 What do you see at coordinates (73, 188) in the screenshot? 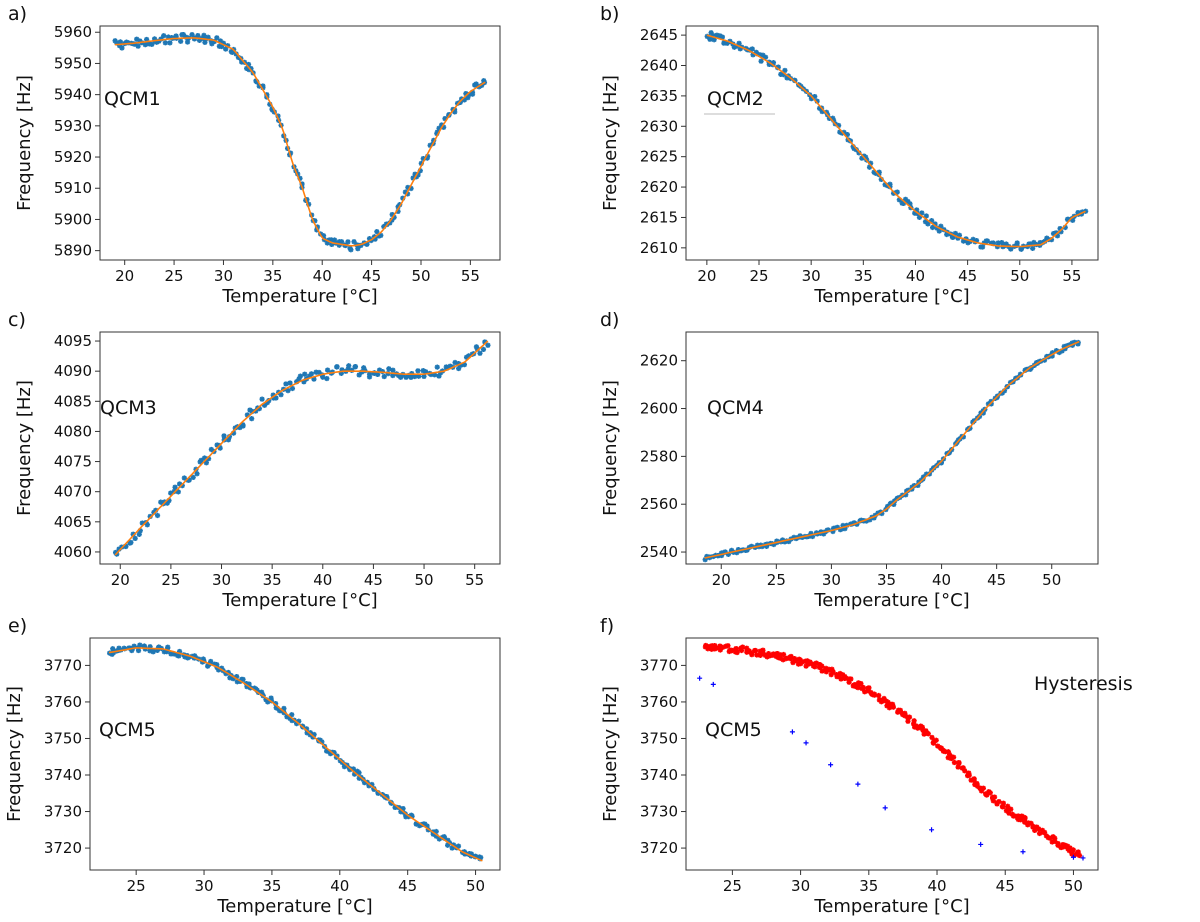
I see `y-tick-label: 5910` at bounding box center [73, 188].